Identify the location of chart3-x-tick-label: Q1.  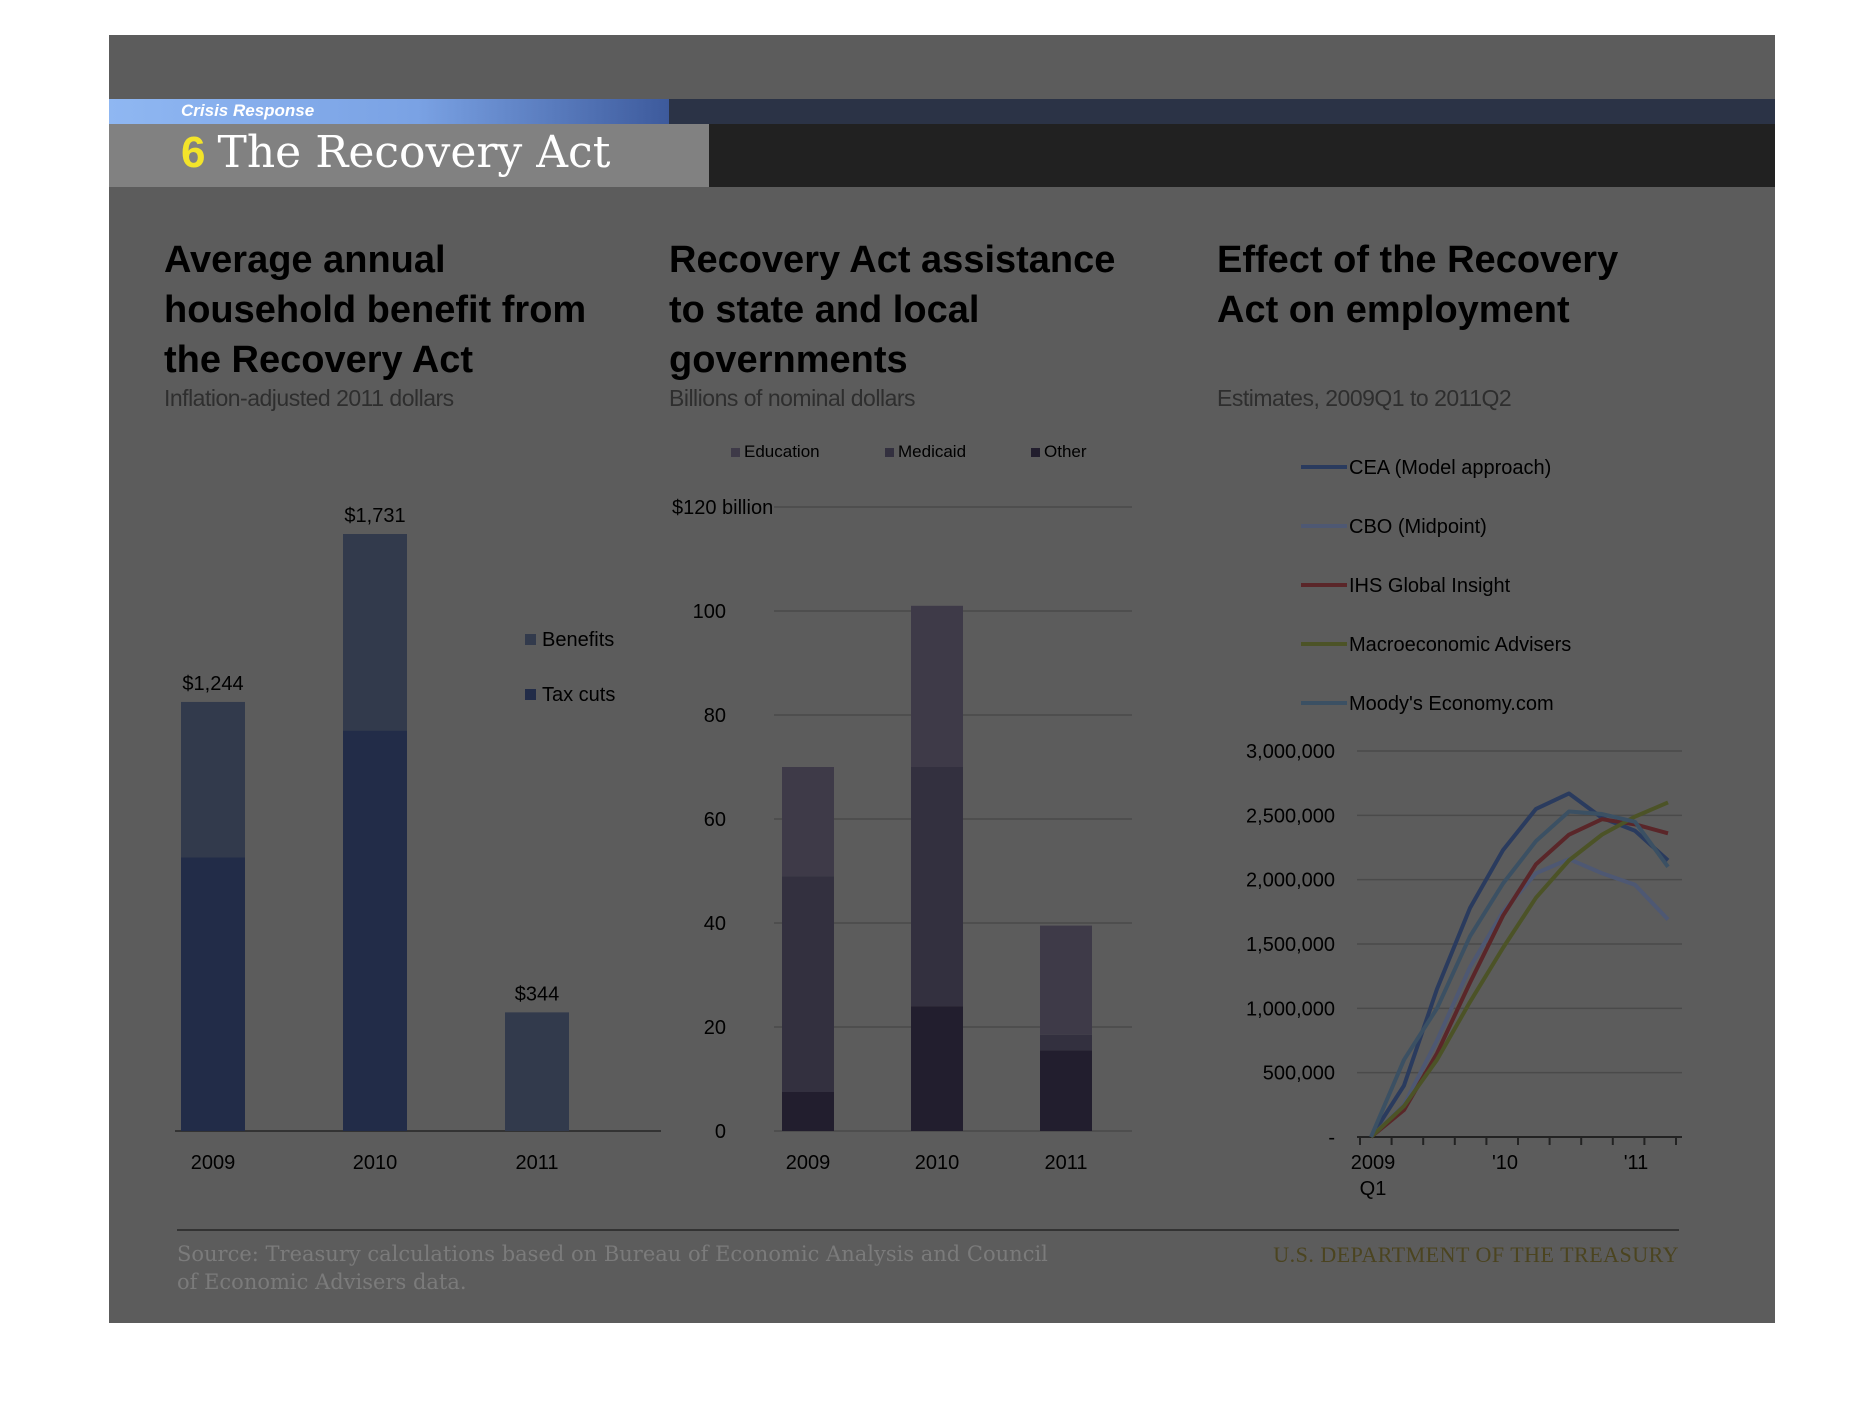
(1373, 1189).